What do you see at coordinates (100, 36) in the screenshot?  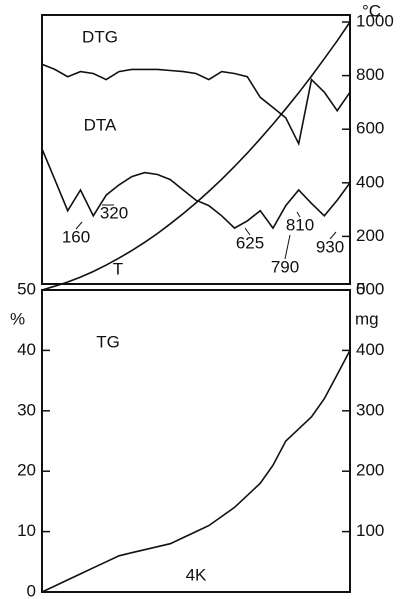 I see `series-label: DTG` at bounding box center [100, 36].